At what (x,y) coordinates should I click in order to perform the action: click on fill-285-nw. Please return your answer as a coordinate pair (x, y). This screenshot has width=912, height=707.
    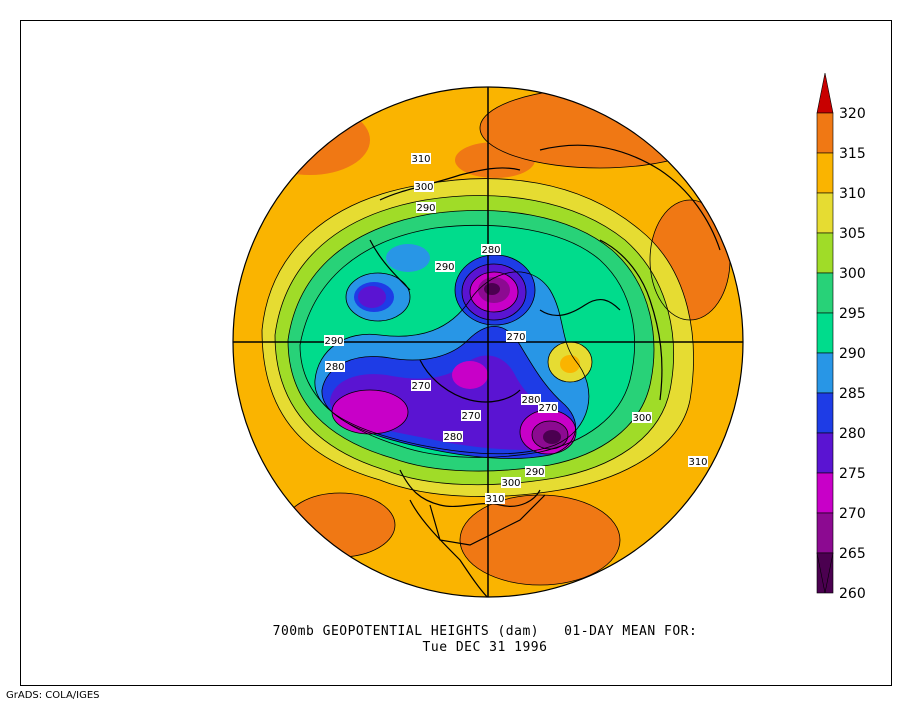
    Looking at the image, I should click on (408, 258).